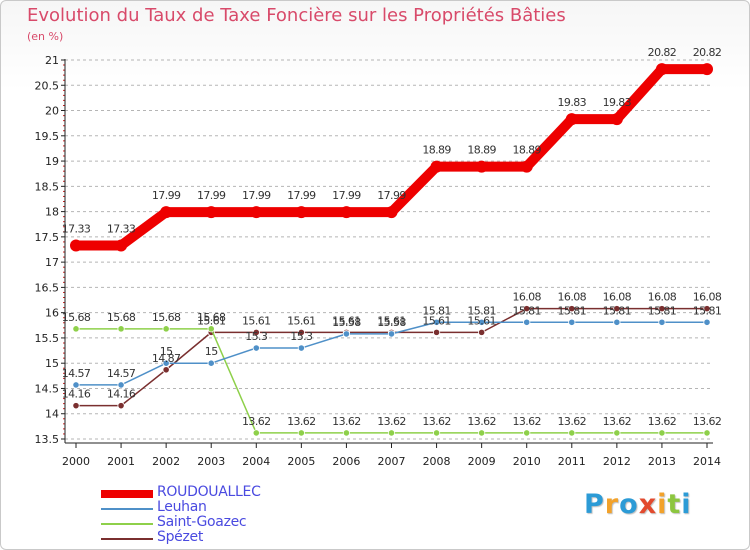  What do you see at coordinates (121, 461) in the screenshot?
I see `x-tick-label: 2001` at bounding box center [121, 461].